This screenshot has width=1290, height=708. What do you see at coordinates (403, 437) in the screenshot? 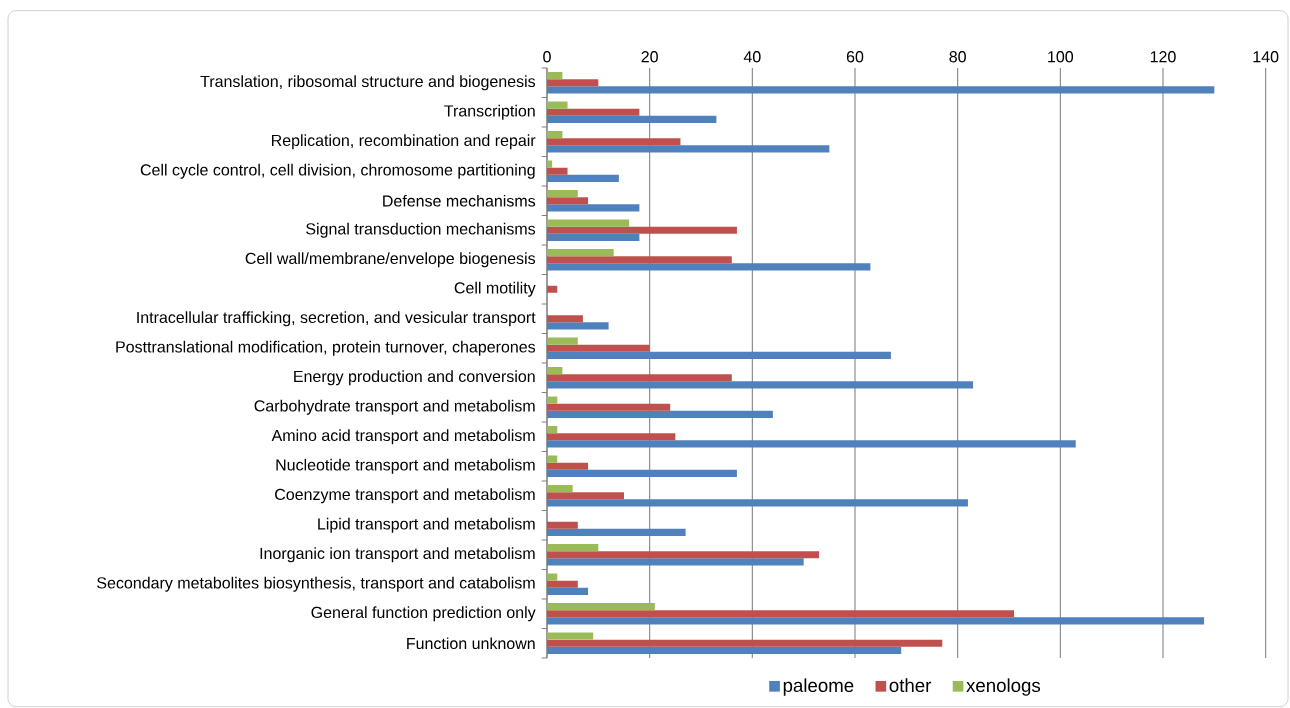
I see `y-tick-label: Amino acid transport and metabolism` at bounding box center [403, 437].